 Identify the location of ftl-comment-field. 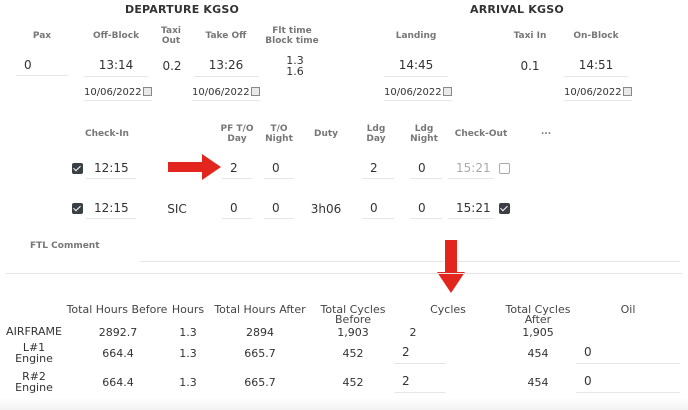
(410, 250).